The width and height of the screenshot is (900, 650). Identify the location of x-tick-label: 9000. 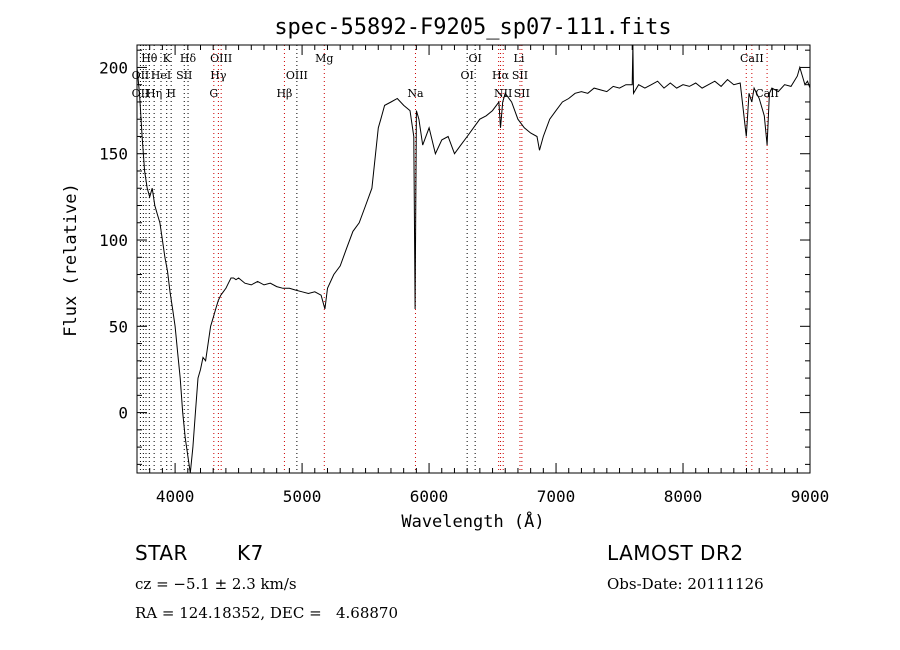
(810, 496).